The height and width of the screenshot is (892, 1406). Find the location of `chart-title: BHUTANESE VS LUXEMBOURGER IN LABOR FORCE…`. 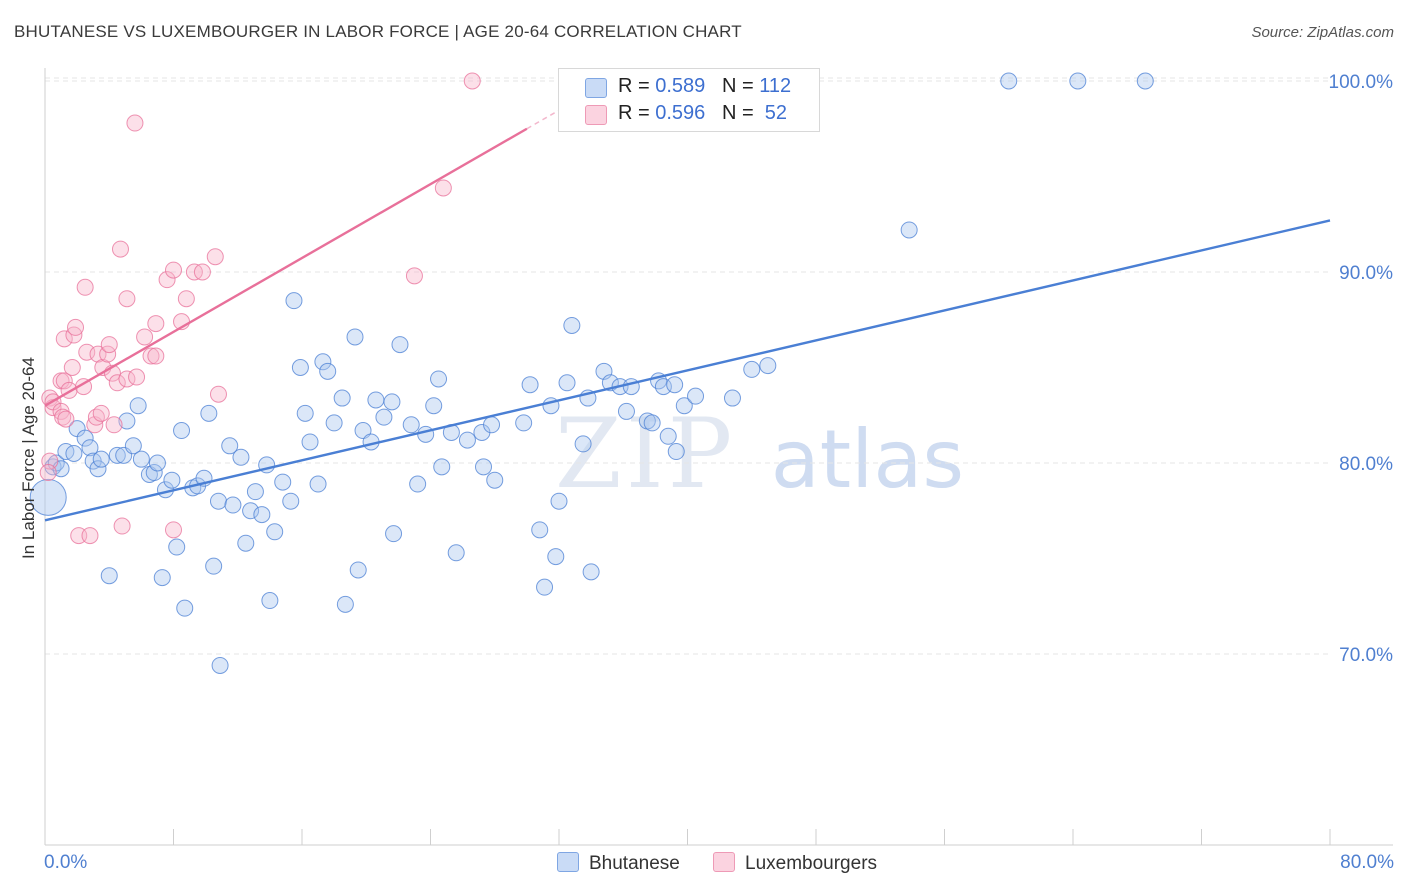

chart-title: BHUTANESE VS LUXEMBOURGER IN LABOR FORCE… is located at coordinates (378, 31).